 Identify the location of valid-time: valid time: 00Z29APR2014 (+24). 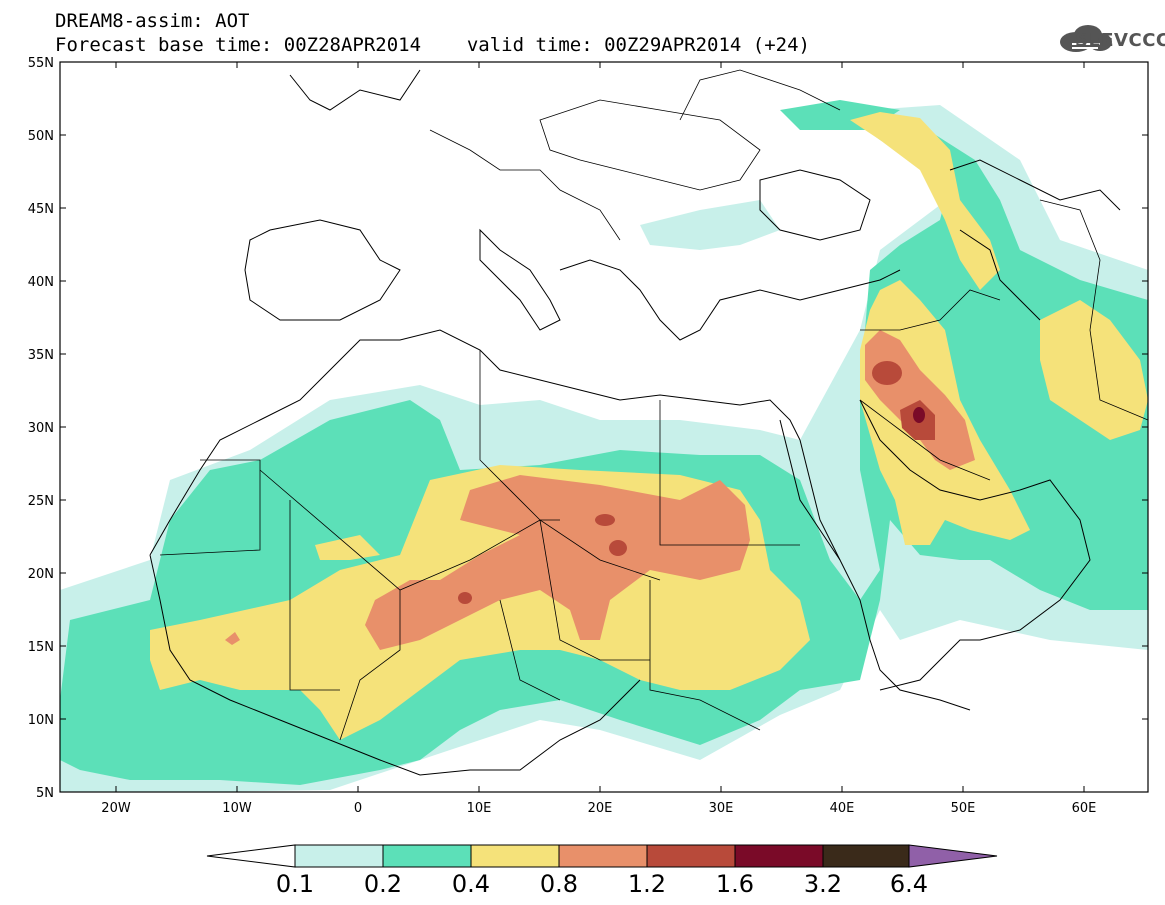
(638, 45).